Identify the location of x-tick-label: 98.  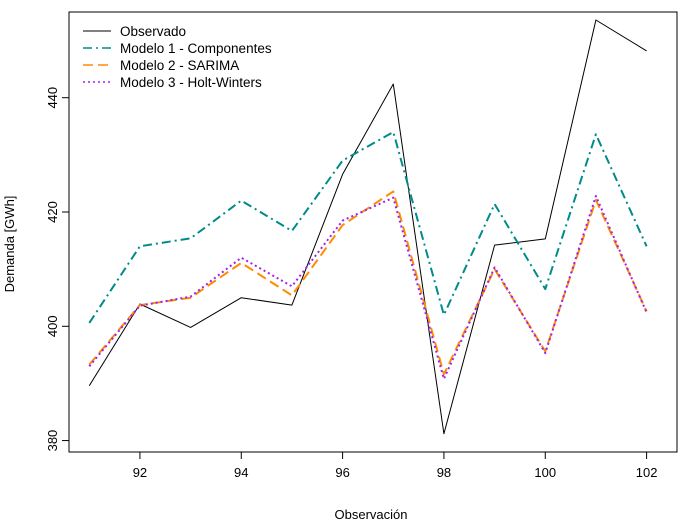
(444, 472).